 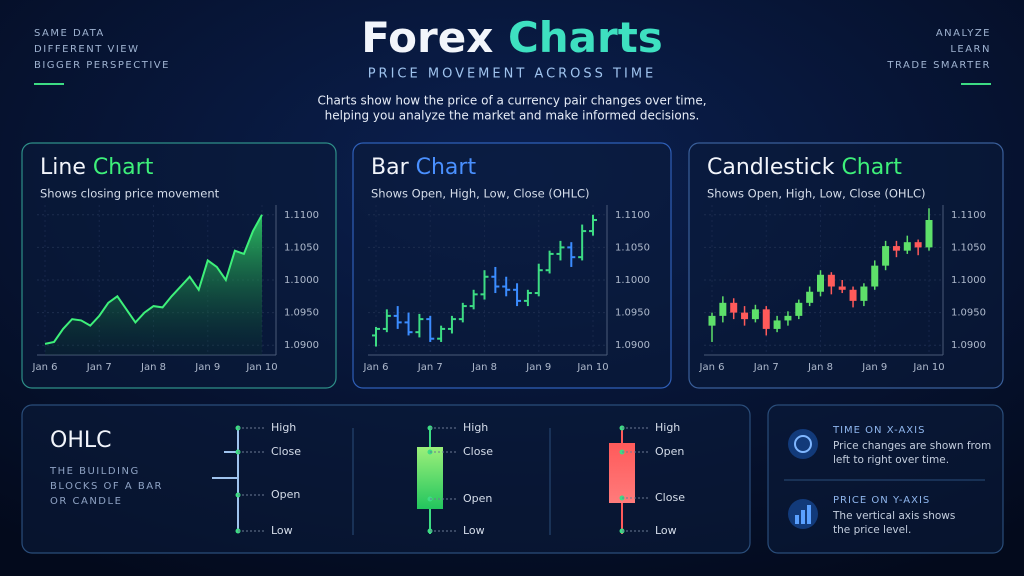 What do you see at coordinates (878, 430) in the screenshot?
I see `info-title: TIME ON X-AXIS` at bounding box center [878, 430].